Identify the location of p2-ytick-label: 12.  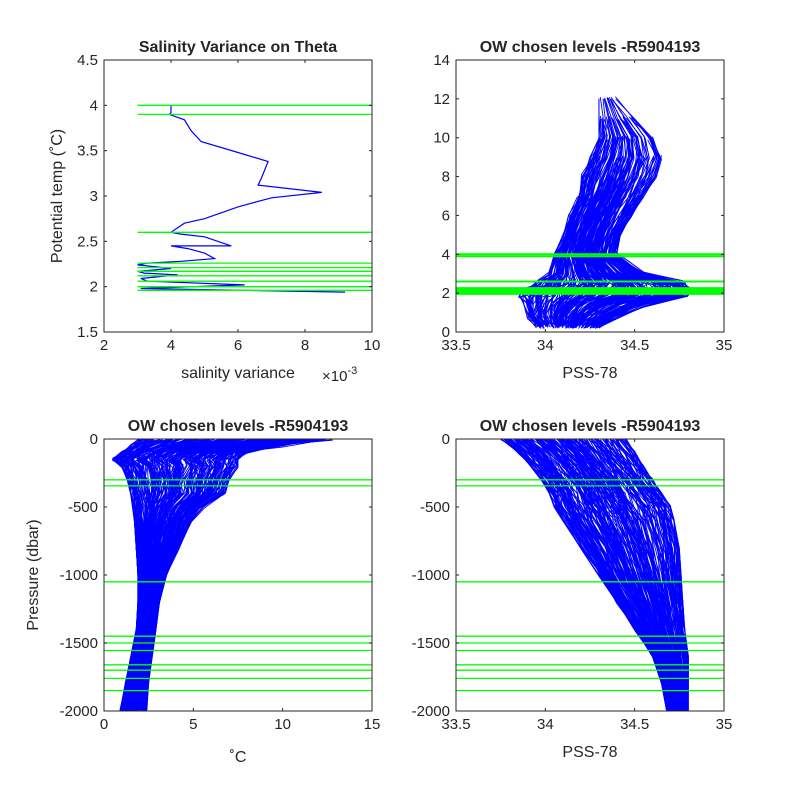
(441, 99).